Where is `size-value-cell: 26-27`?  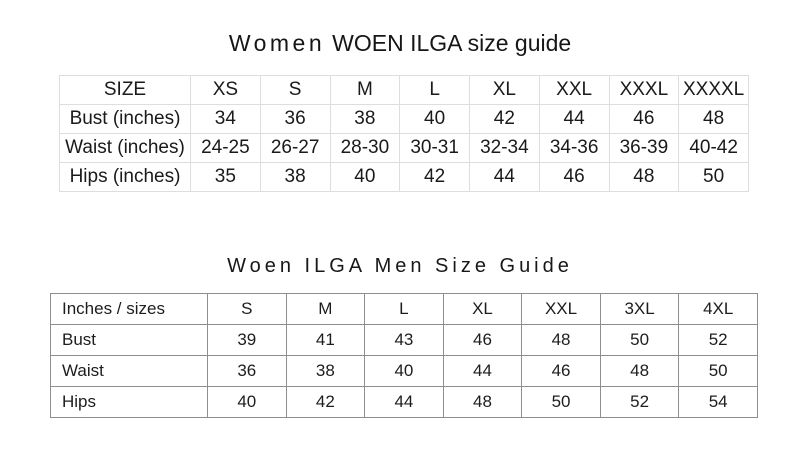 size-value-cell: 26-27 is located at coordinates (295, 148).